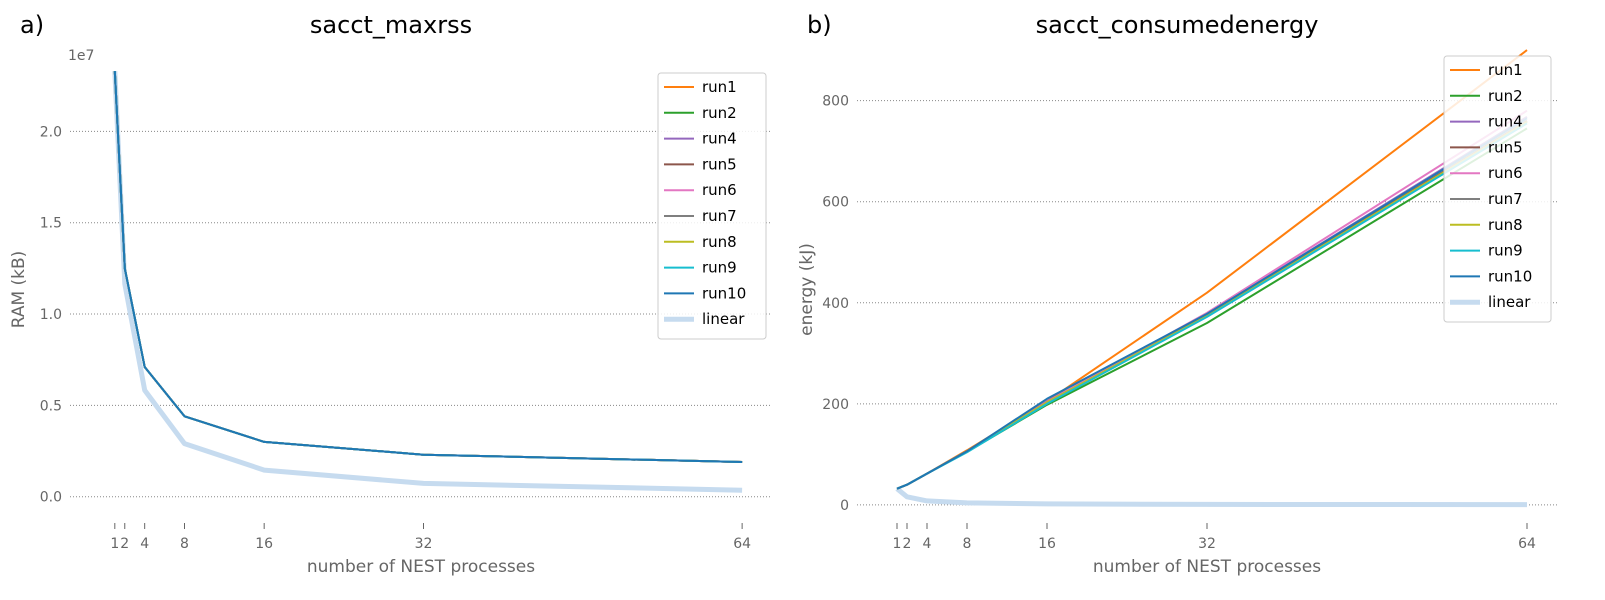 This screenshot has width=1605, height=600. What do you see at coordinates (19, 290) in the screenshot?
I see `y-axis-label: RAM (kB)` at bounding box center [19, 290].